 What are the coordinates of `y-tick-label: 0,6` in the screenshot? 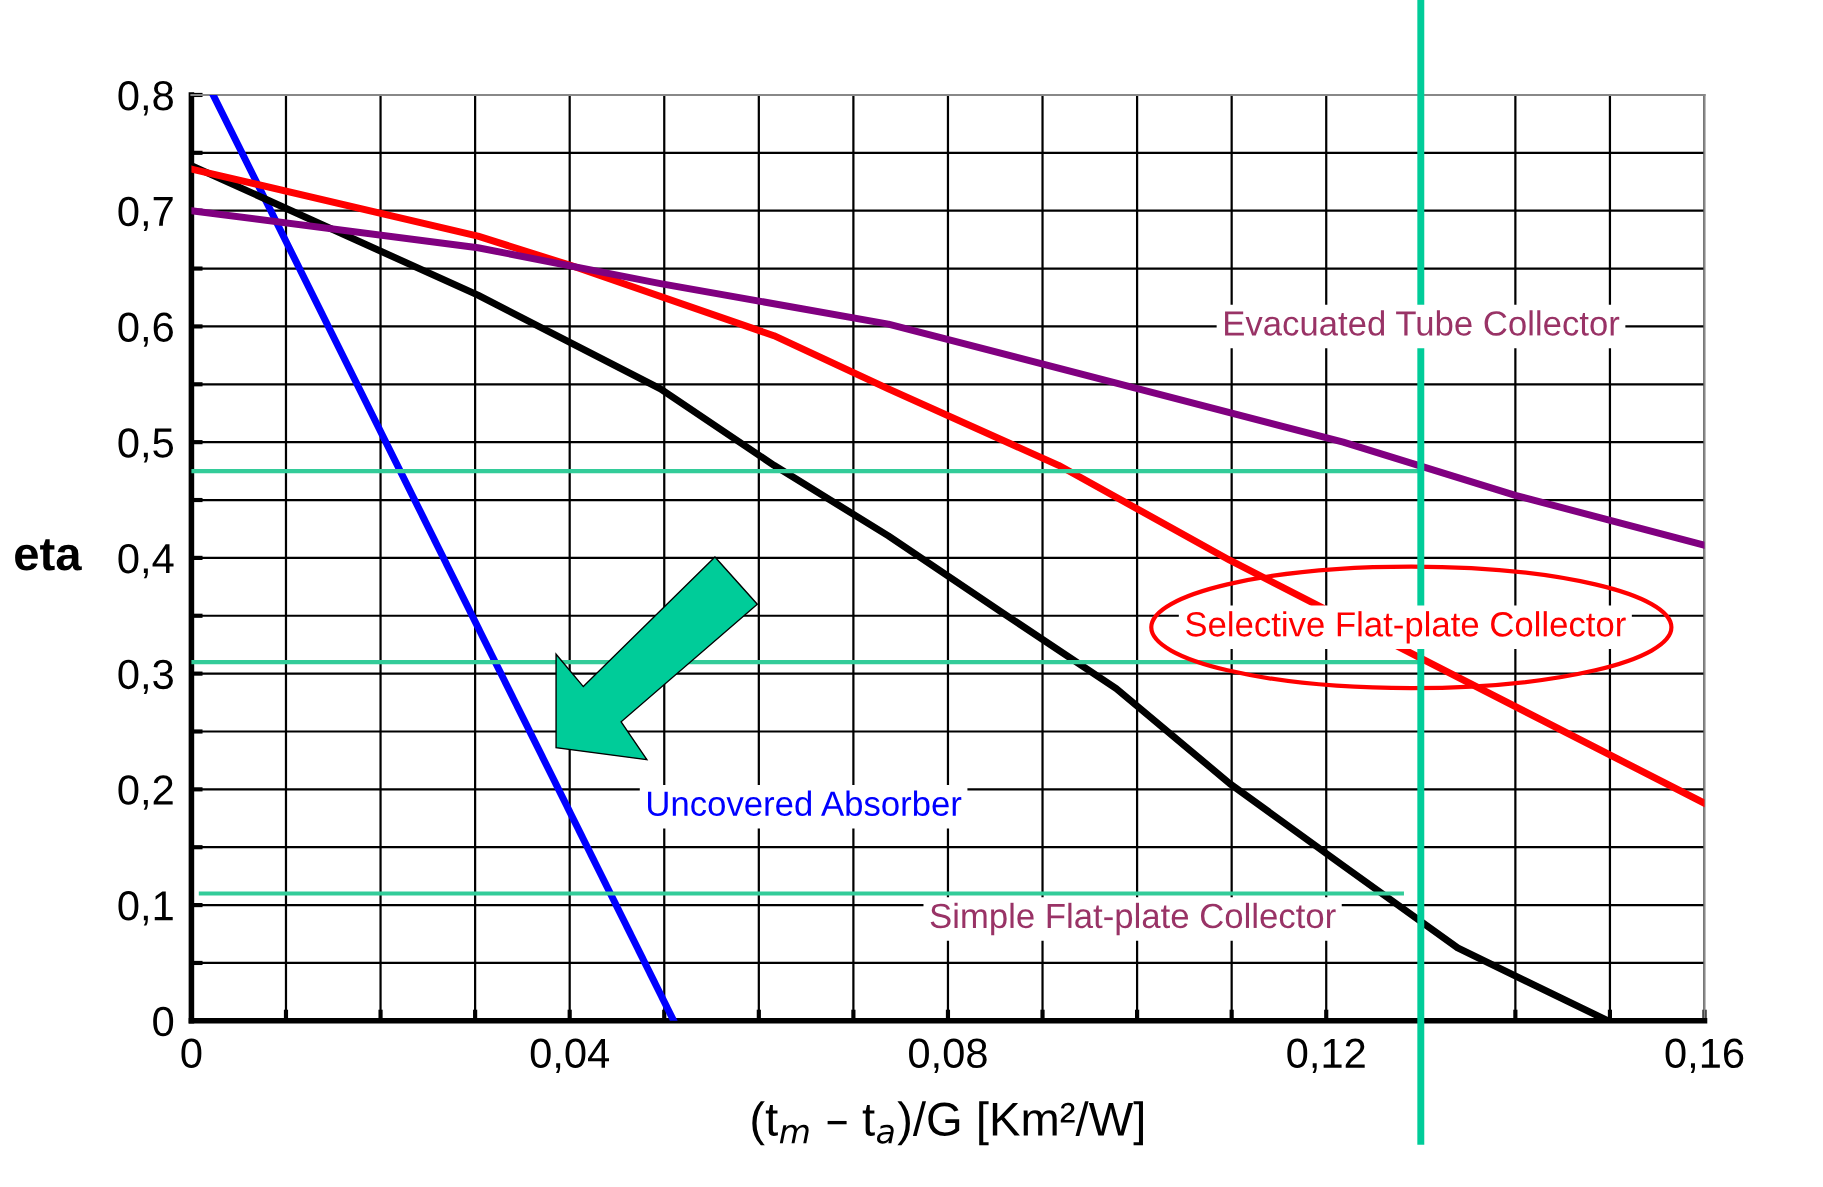 It's located at (145, 329).